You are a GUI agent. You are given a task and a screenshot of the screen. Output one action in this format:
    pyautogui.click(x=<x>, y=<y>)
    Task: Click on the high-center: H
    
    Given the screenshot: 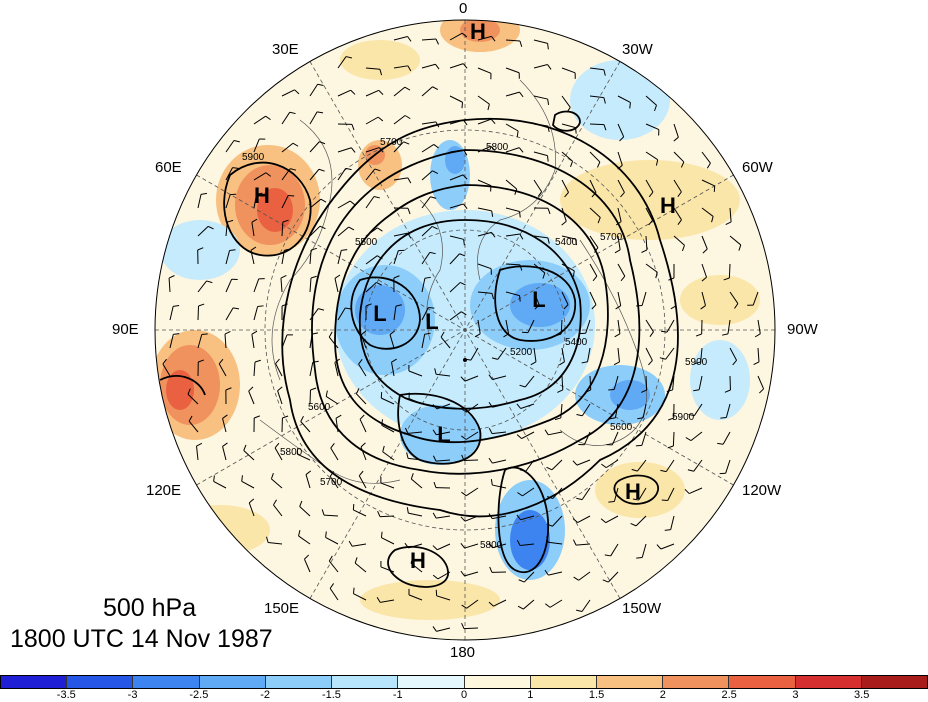 What is the action you would take?
    pyautogui.click(x=668, y=205)
    